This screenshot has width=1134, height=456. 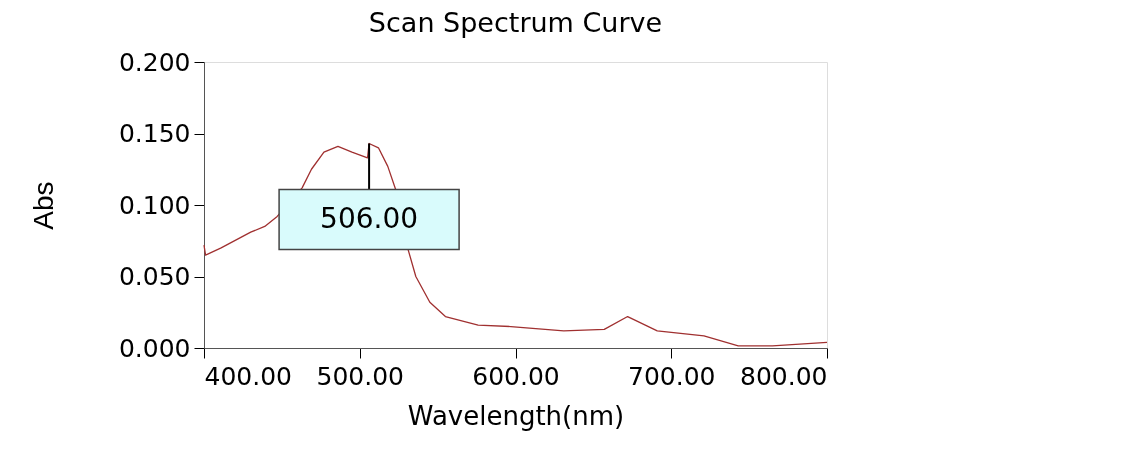 I want to click on x-axis-title: Wavelength(nm), so click(x=516, y=415).